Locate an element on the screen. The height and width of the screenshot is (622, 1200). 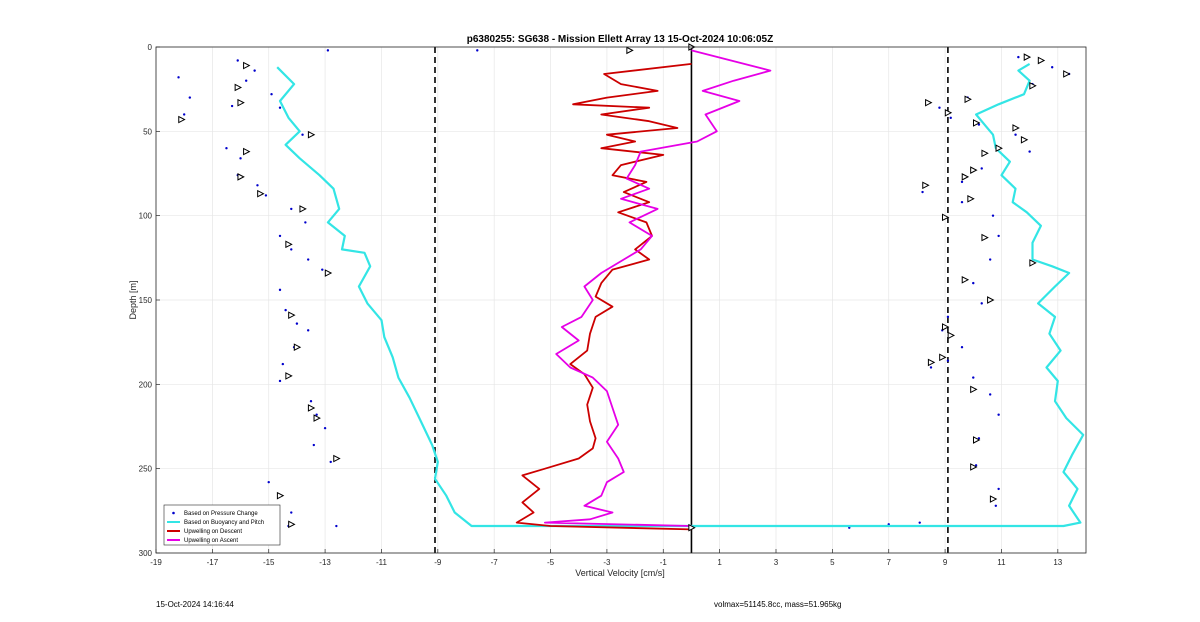
y-tick-label: 150 is located at coordinates (146, 300).